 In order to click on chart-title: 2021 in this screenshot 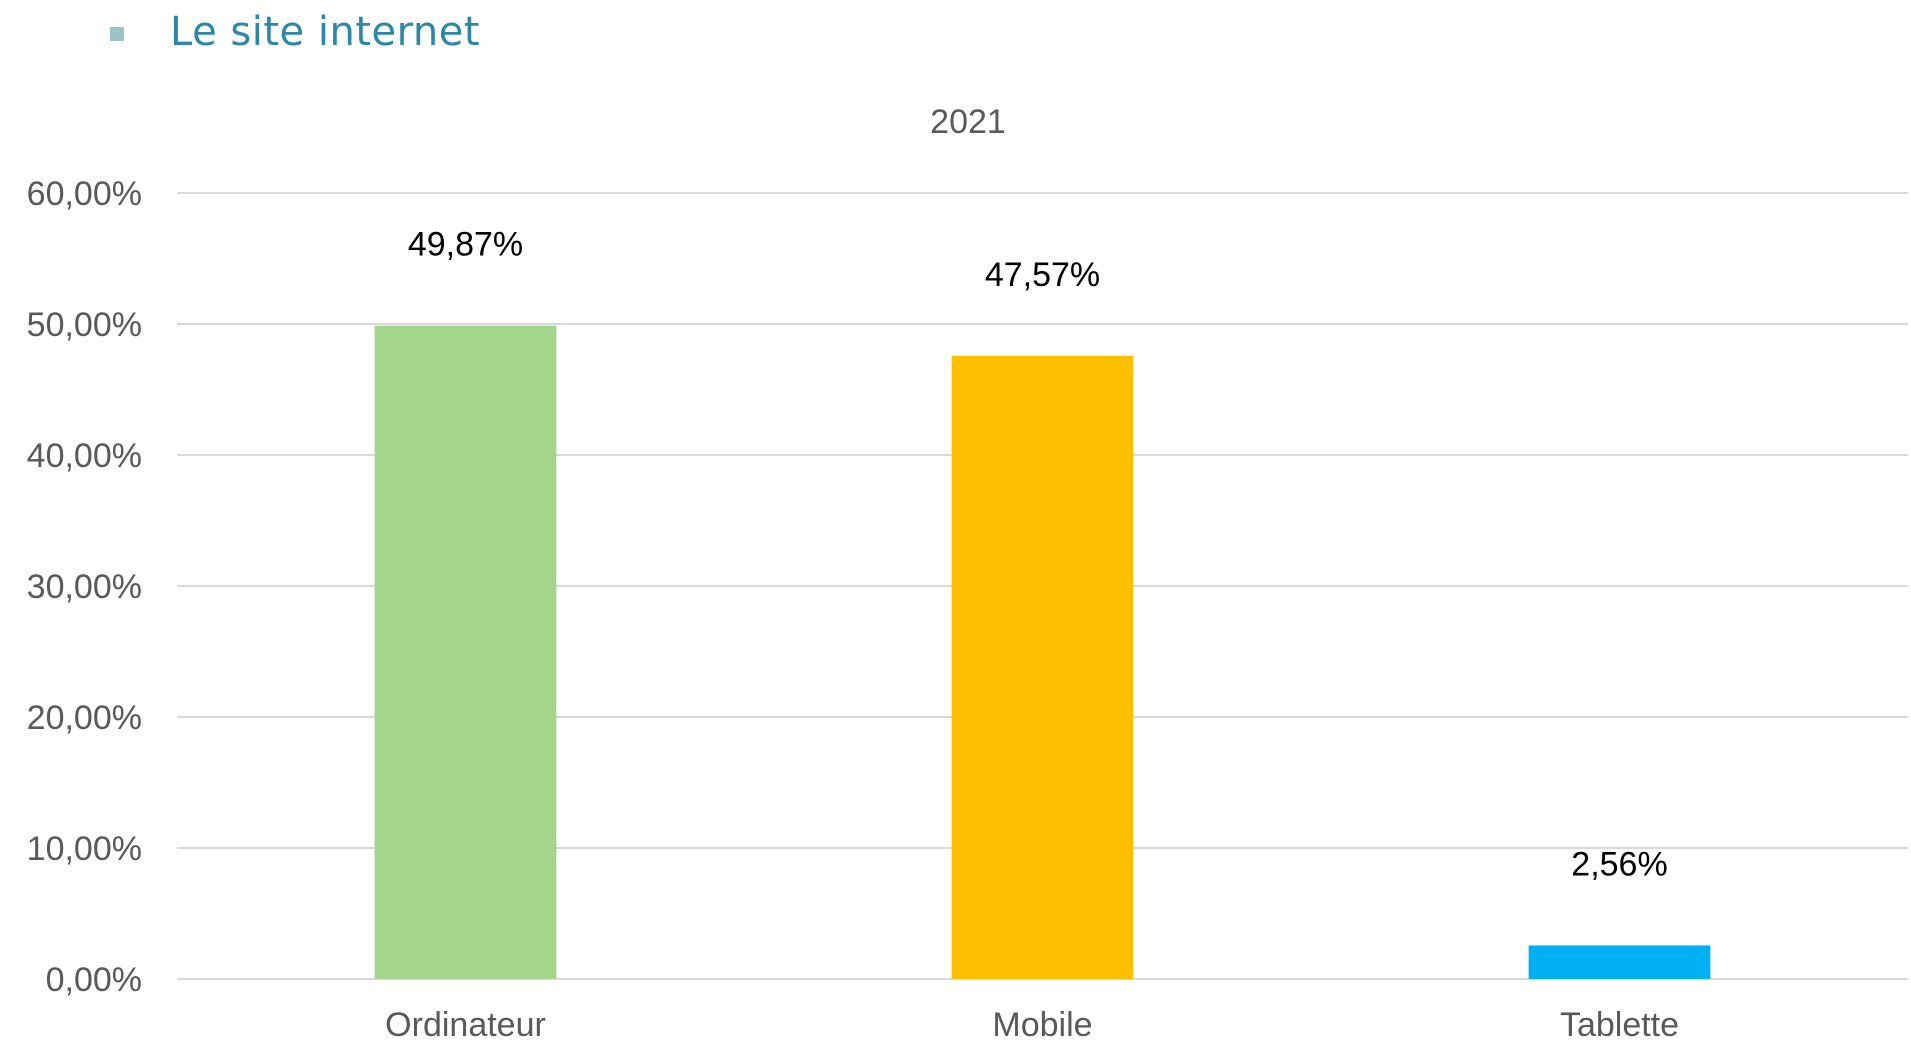, I will do `click(968, 122)`.